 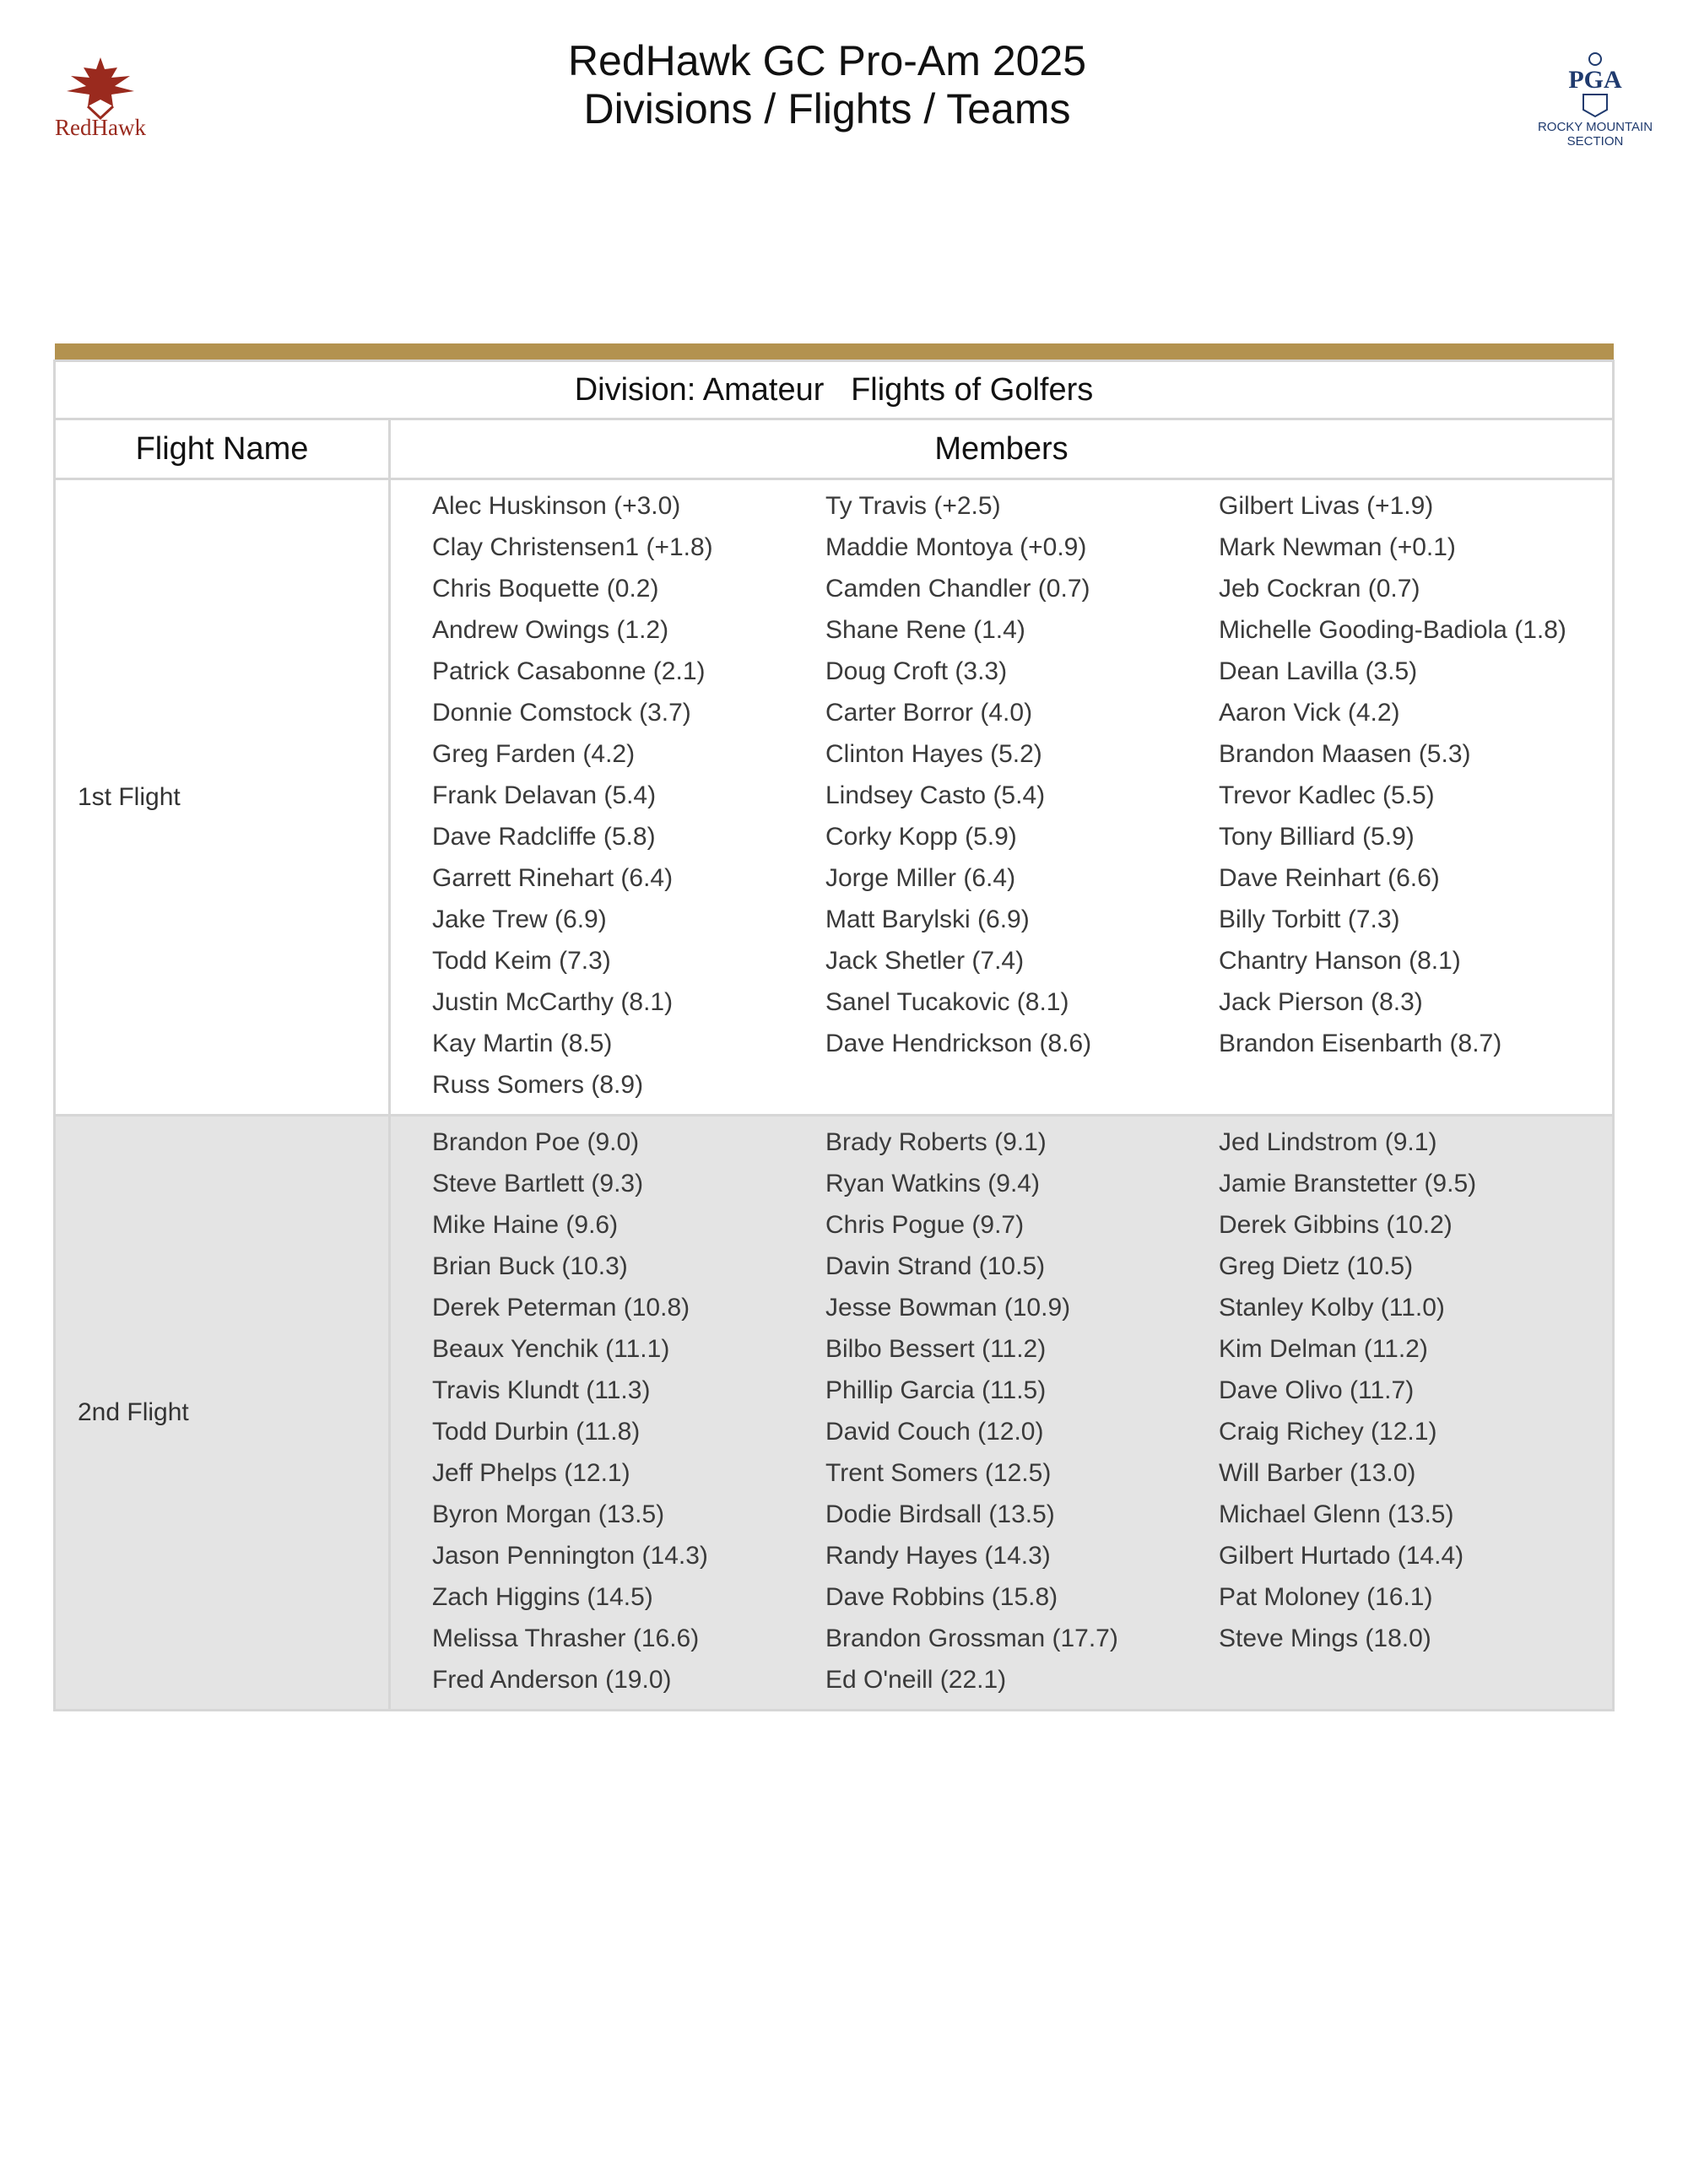 What do you see at coordinates (956, 547) in the screenshot?
I see `member: Maddie Montoya (+0.9)` at bounding box center [956, 547].